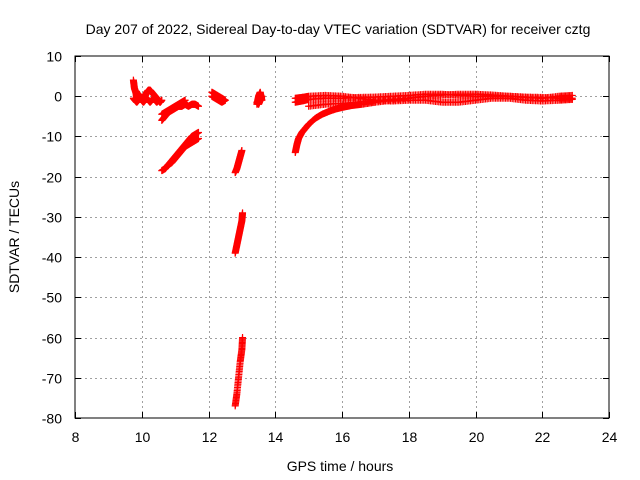 Image resolution: width=640 pixels, height=480 pixels. Describe the element at coordinates (52, 298) in the screenshot. I see `y-tick-label: -50` at that location.